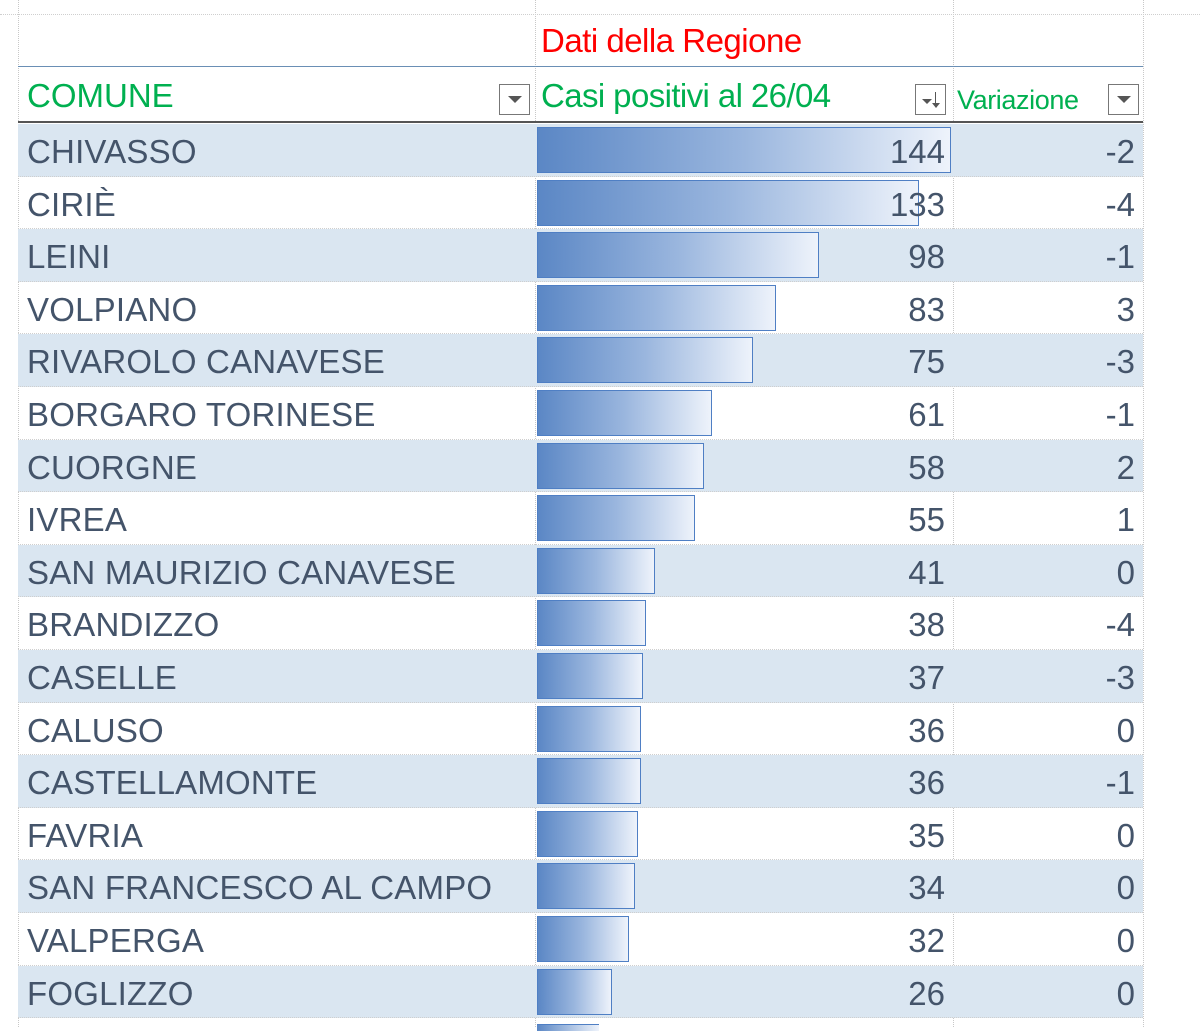  I want to click on table-row: IVREA 55 1, so click(580, 518).